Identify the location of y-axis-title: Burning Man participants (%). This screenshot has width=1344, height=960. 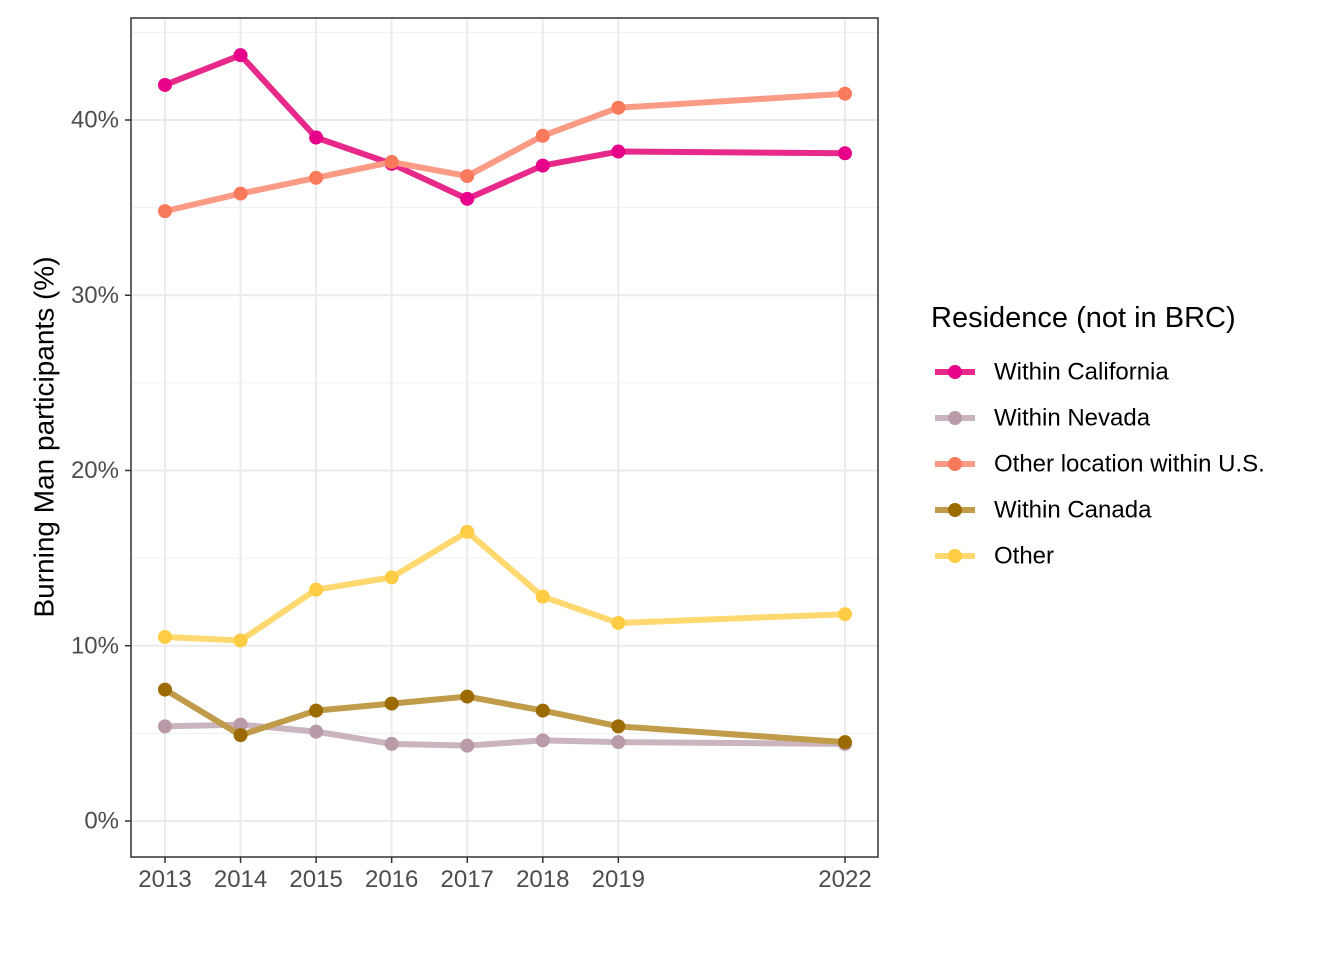
(43, 436).